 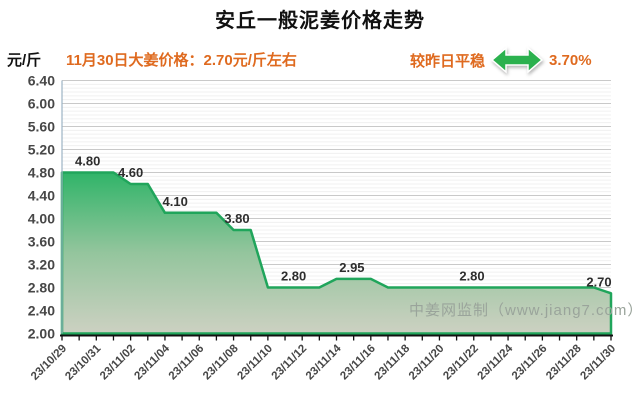 I want to click on y-tick-label: 3.20, so click(x=41, y=265).